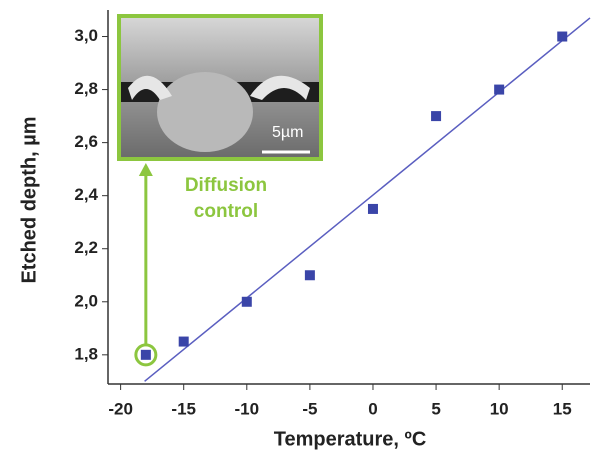  Describe the element at coordinates (145, 169) in the screenshot. I see `arrow-head` at that location.